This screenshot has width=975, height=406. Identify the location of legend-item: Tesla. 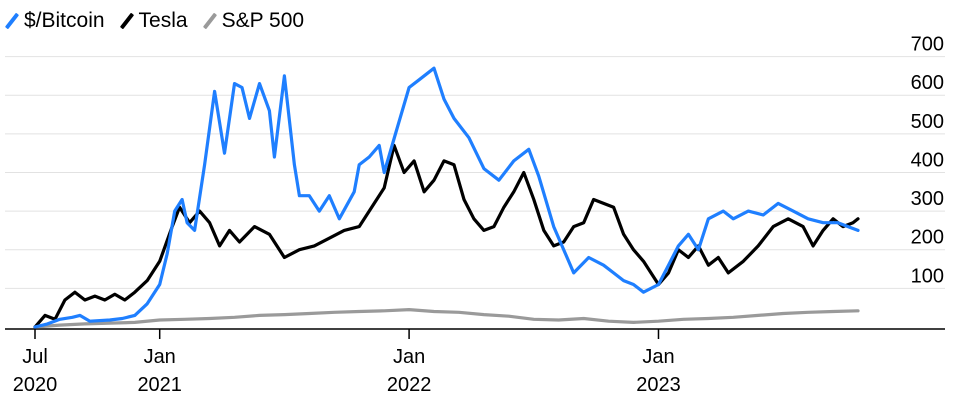
(153, 21).